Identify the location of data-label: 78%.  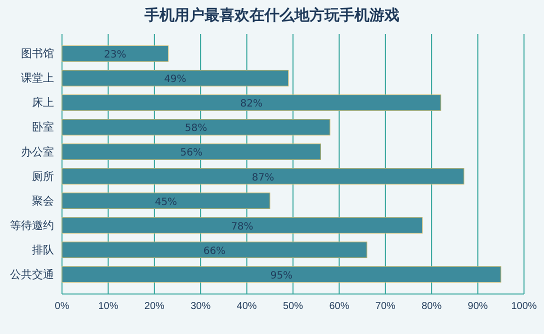
(242, 226).